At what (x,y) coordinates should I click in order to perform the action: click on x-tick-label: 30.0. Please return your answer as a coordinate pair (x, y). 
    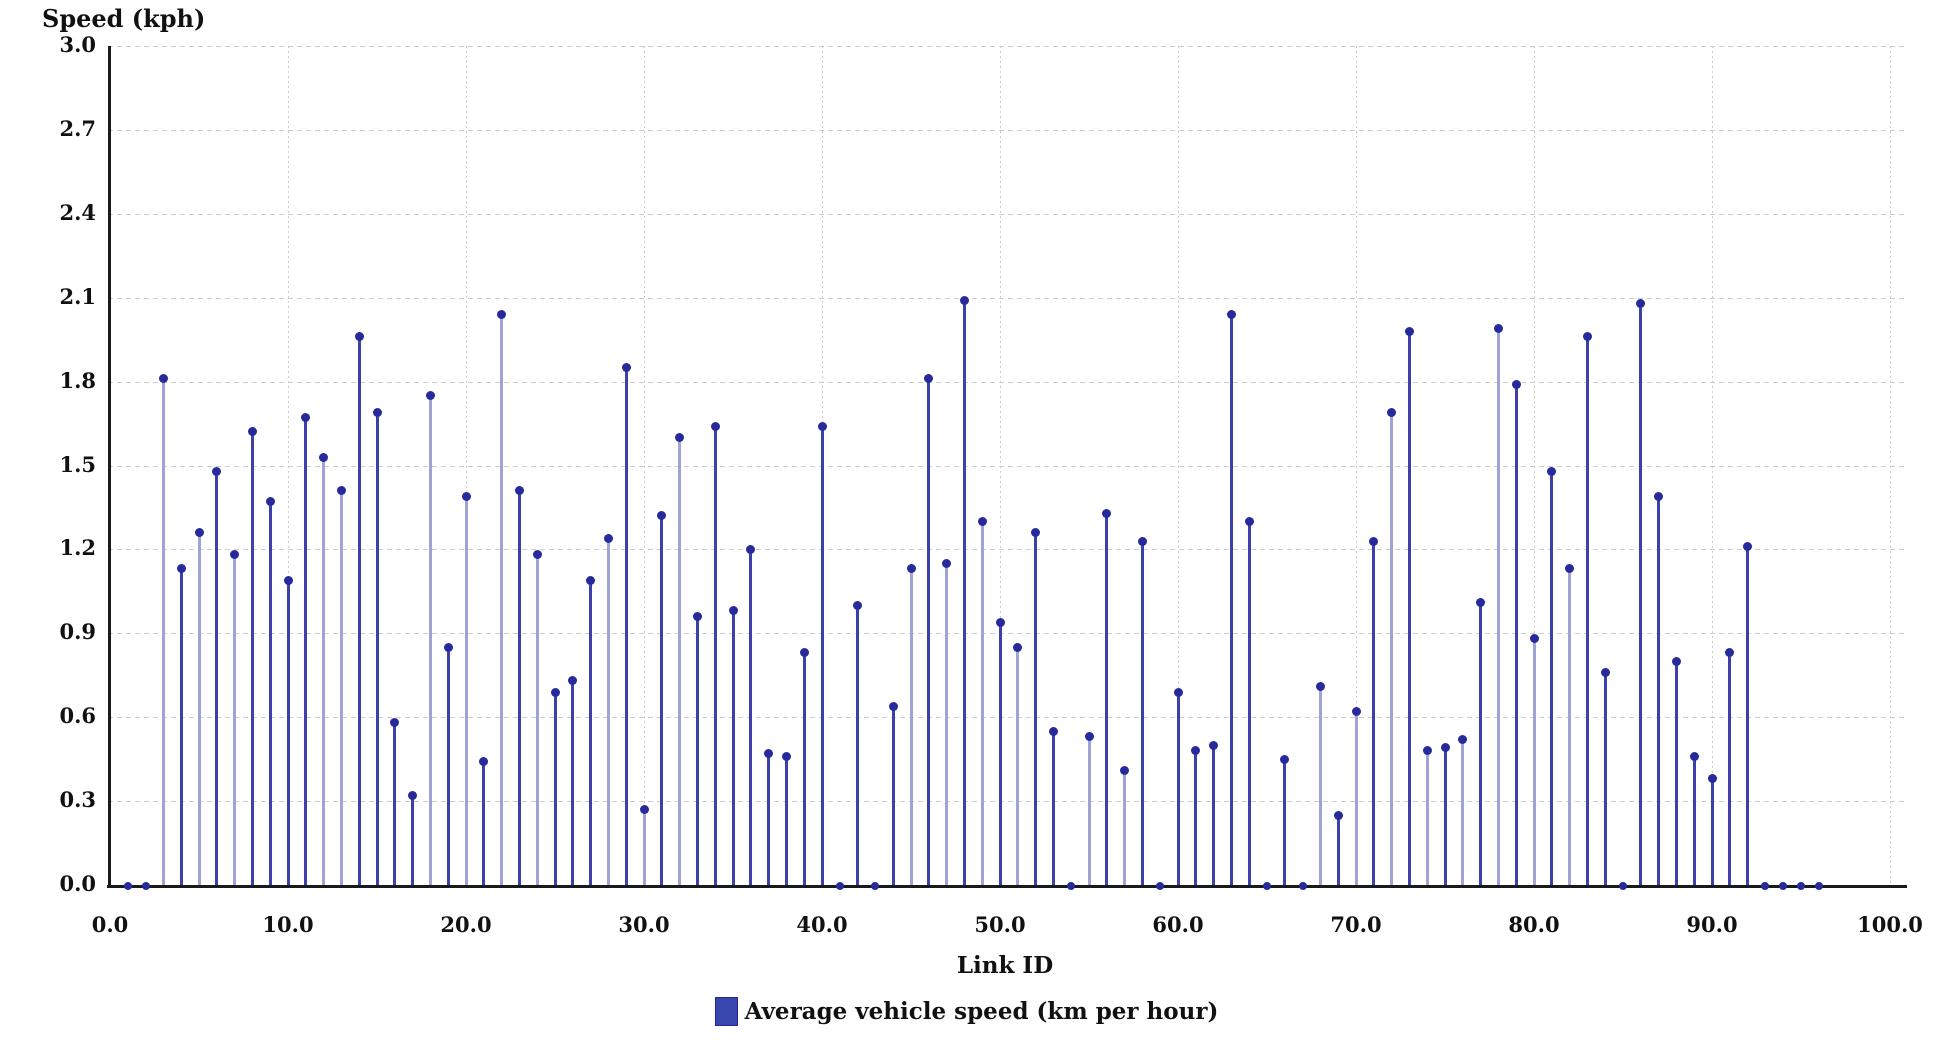
    Looking at the image, I should click on (644, 924).